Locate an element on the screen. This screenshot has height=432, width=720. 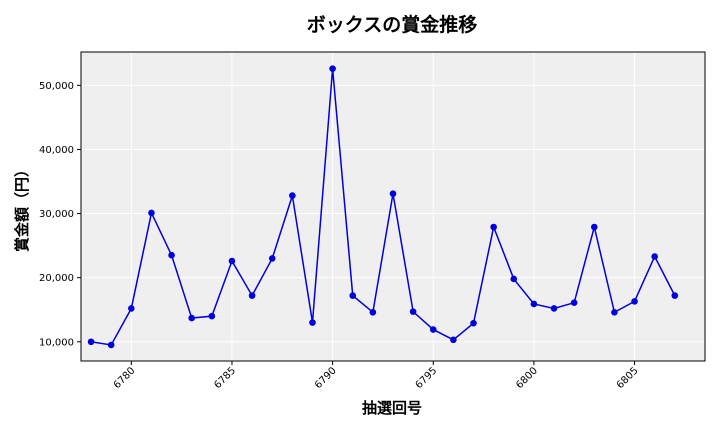
y-tick-label: 30,000 is located at coordinates (56, 214).